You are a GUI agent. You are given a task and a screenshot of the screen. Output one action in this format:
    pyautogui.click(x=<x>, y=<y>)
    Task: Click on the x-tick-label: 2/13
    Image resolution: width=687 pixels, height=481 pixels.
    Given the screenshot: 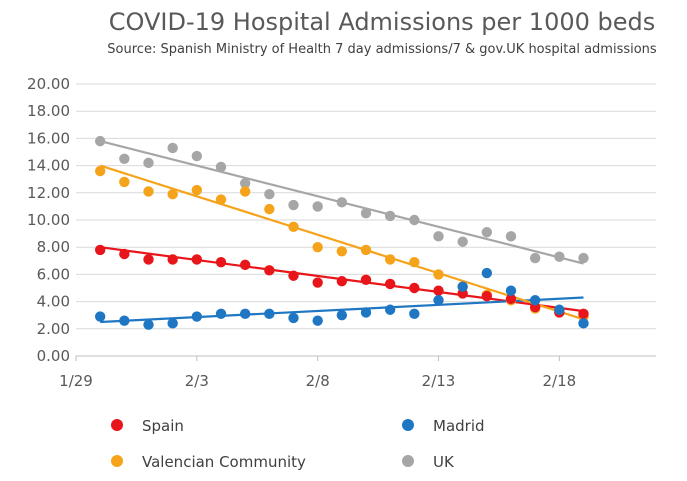 What is the action you would take?
    pyautogui.click(x=439, y=381)
    